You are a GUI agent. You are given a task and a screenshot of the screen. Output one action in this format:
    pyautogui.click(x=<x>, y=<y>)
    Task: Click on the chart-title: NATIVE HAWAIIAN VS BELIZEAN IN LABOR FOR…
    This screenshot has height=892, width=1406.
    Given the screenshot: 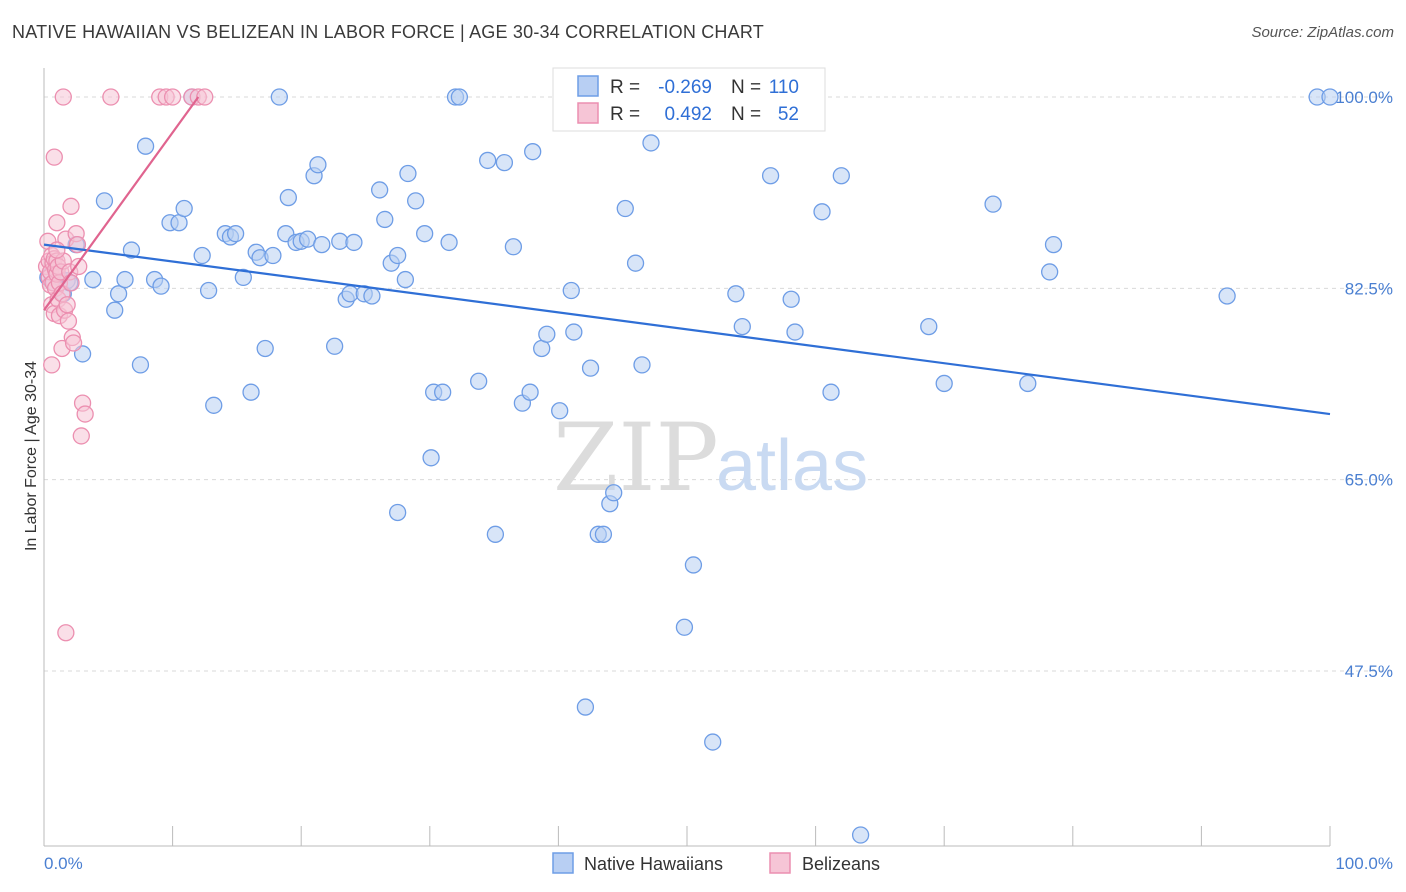 What is the action you would take?
    pyautogui.click(x=388, y=32)
    